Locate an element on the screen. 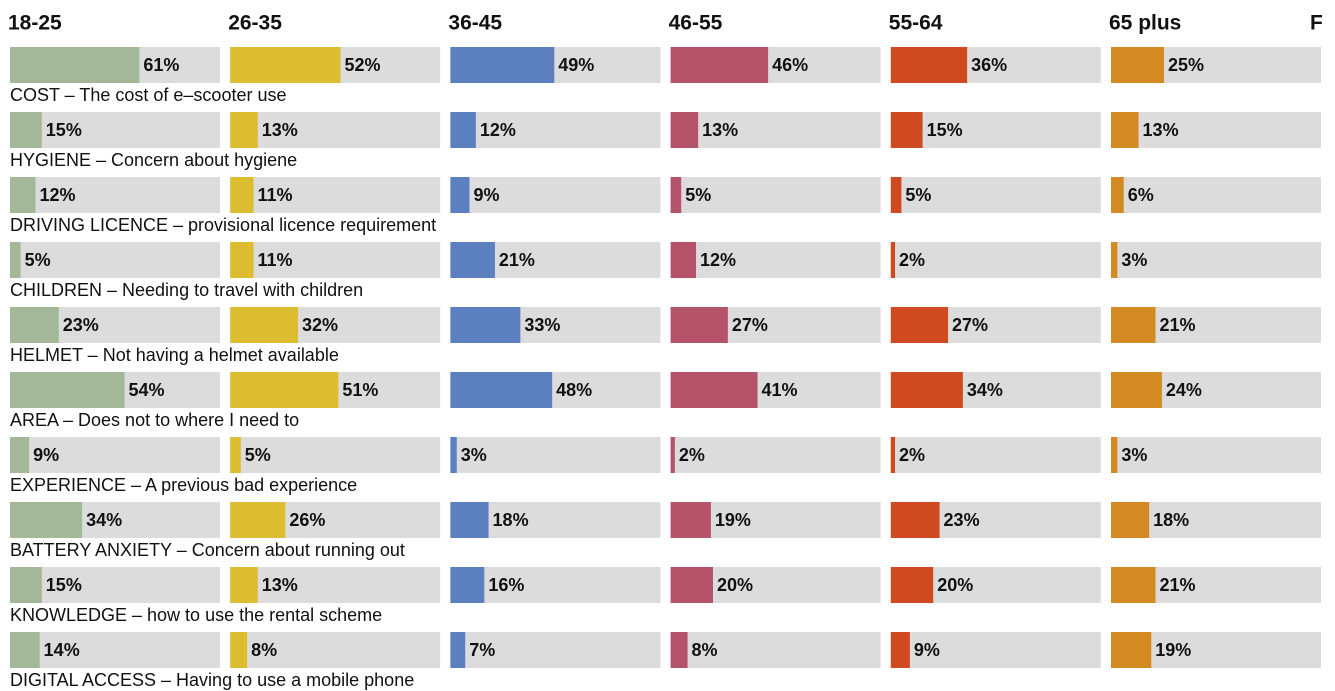 This screenshot has height=691, width=1335. value-label: 16% is located at coordinates (506, 585).